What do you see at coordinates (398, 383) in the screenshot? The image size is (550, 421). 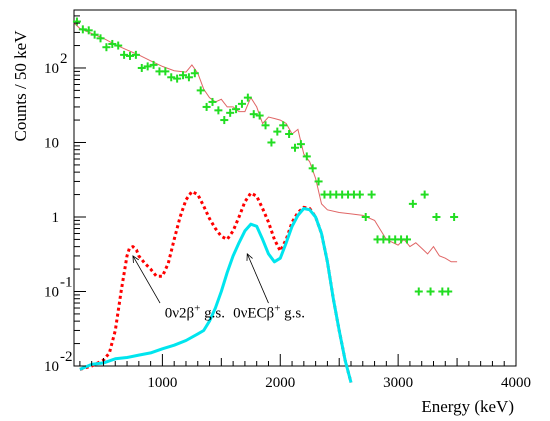 I see `x-tick-label: 3000` at bounding box center [398, 383].